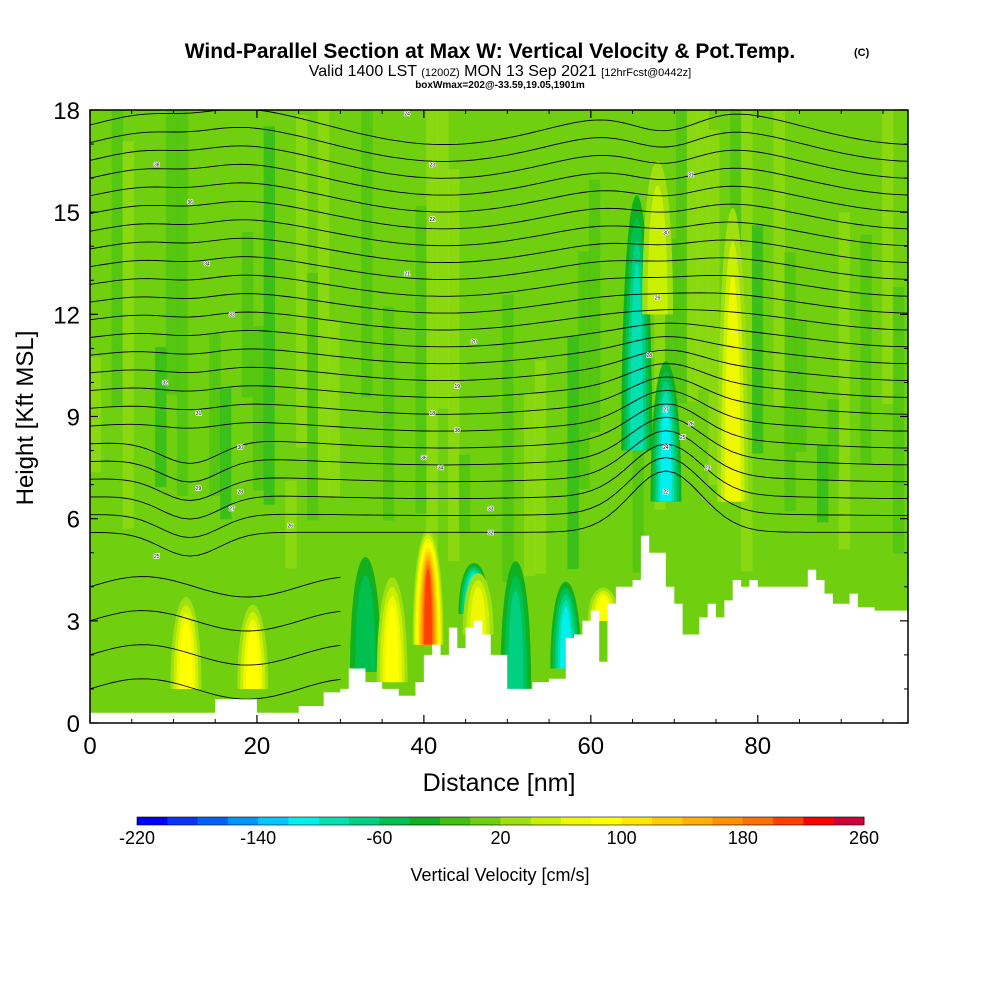 The height and width of the screenshot is (1005, 1000). I want to click on downdraft-band, so click(637, 357).